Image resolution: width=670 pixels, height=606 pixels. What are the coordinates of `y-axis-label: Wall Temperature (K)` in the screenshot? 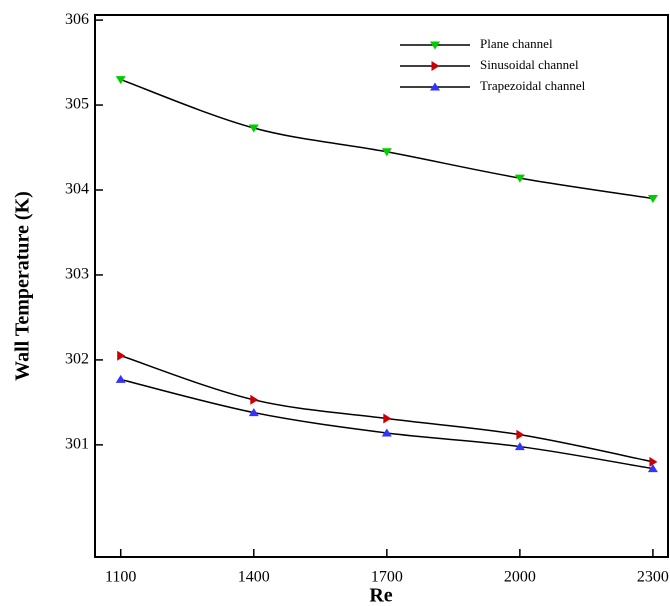 It's located at (23, 286).